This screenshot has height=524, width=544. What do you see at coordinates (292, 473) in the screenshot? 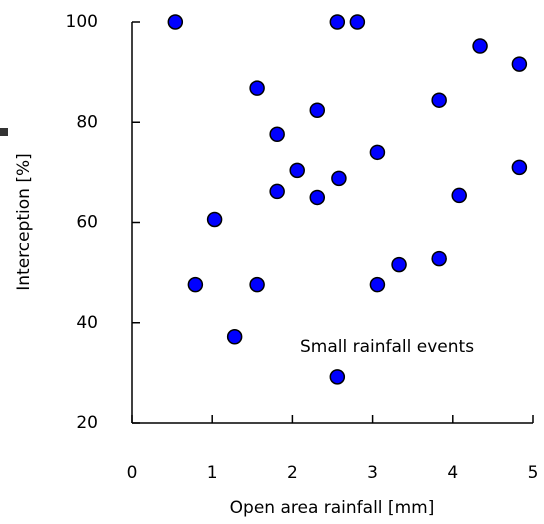
I see `x-tick-label: 2` at bounding box center [292, 473].